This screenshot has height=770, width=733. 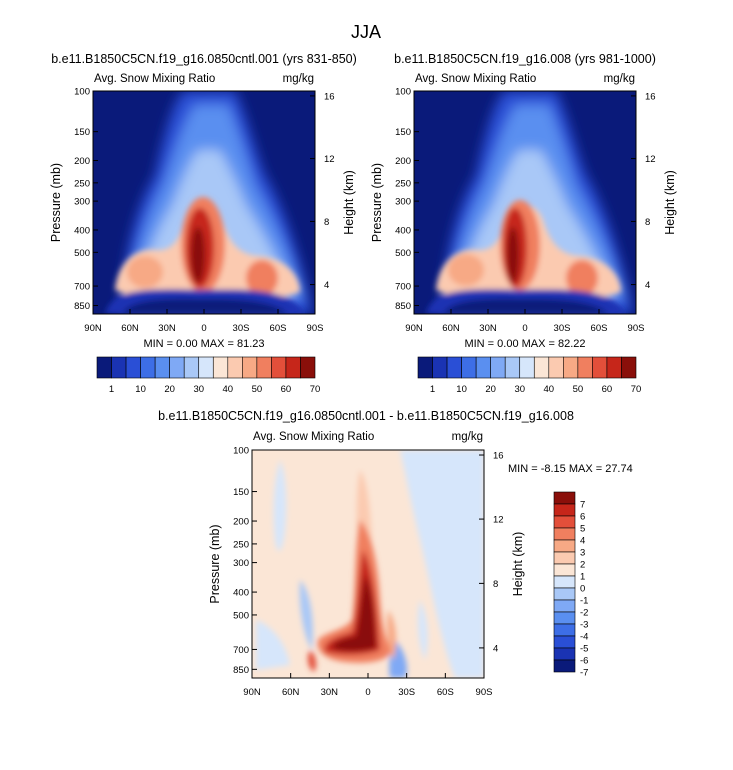 What do you see at coordinates (82, 230) in the screenshot?
I see `panel-1-ytick-label: 400` at bounding box center [82, 230].